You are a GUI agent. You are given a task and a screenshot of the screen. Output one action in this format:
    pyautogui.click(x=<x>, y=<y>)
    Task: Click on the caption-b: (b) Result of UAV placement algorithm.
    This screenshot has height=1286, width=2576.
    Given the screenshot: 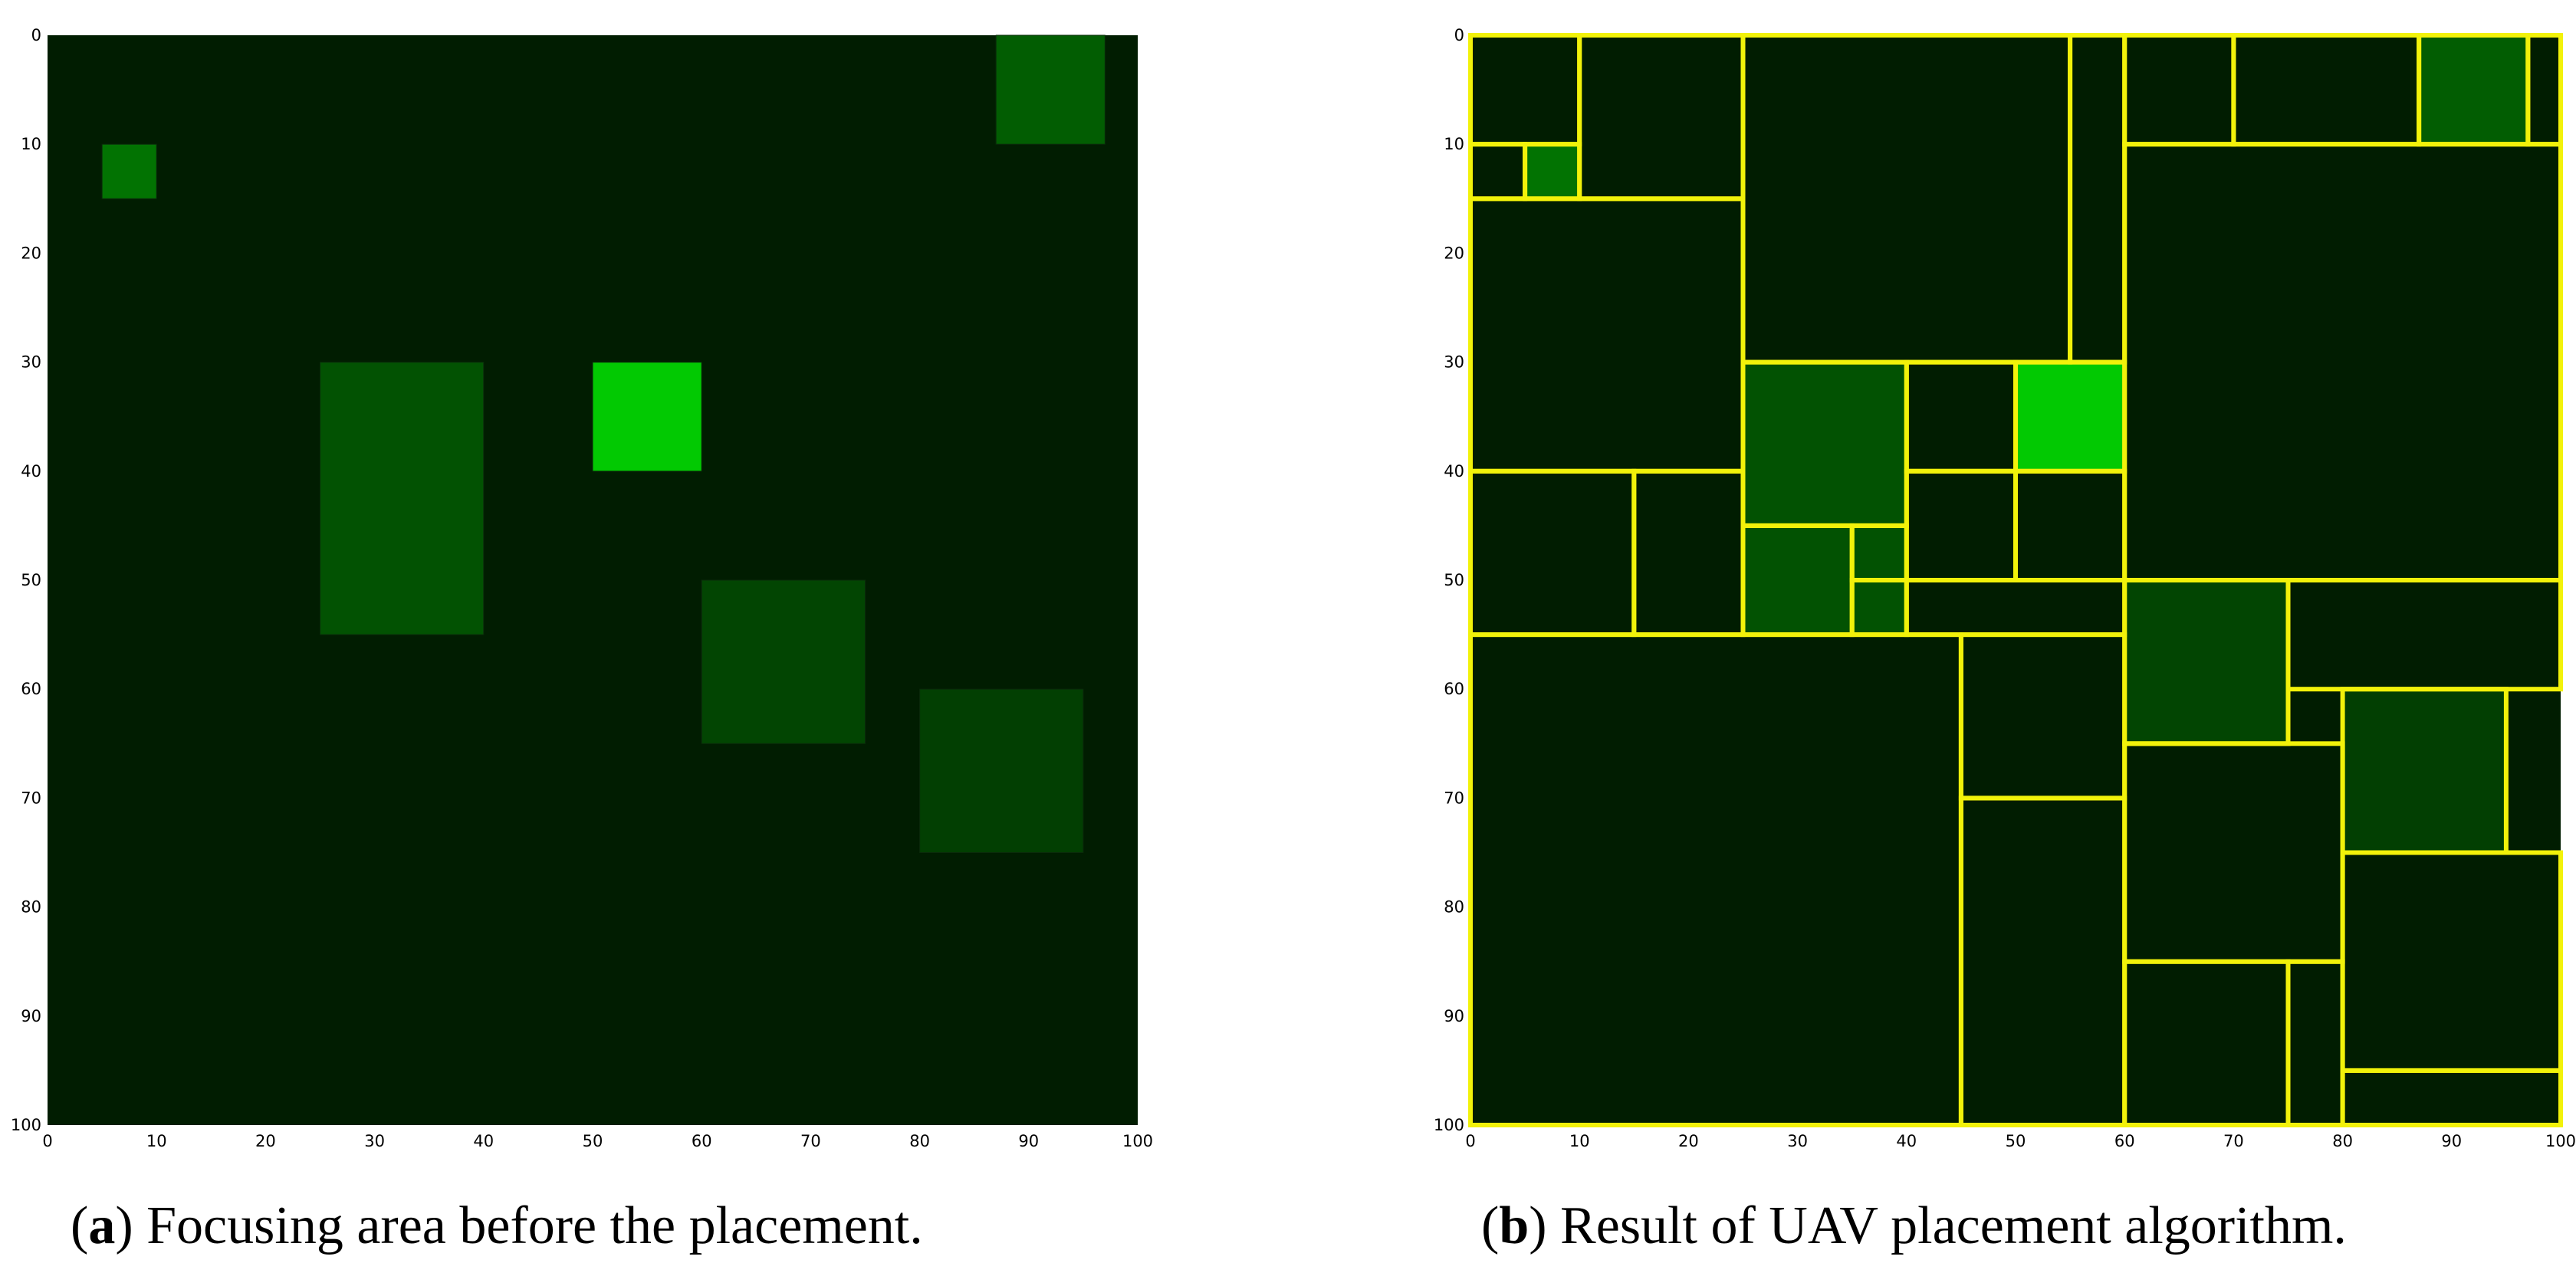 What is the action you would take?
    pyautogui.click(x=1914, y=1226)
    